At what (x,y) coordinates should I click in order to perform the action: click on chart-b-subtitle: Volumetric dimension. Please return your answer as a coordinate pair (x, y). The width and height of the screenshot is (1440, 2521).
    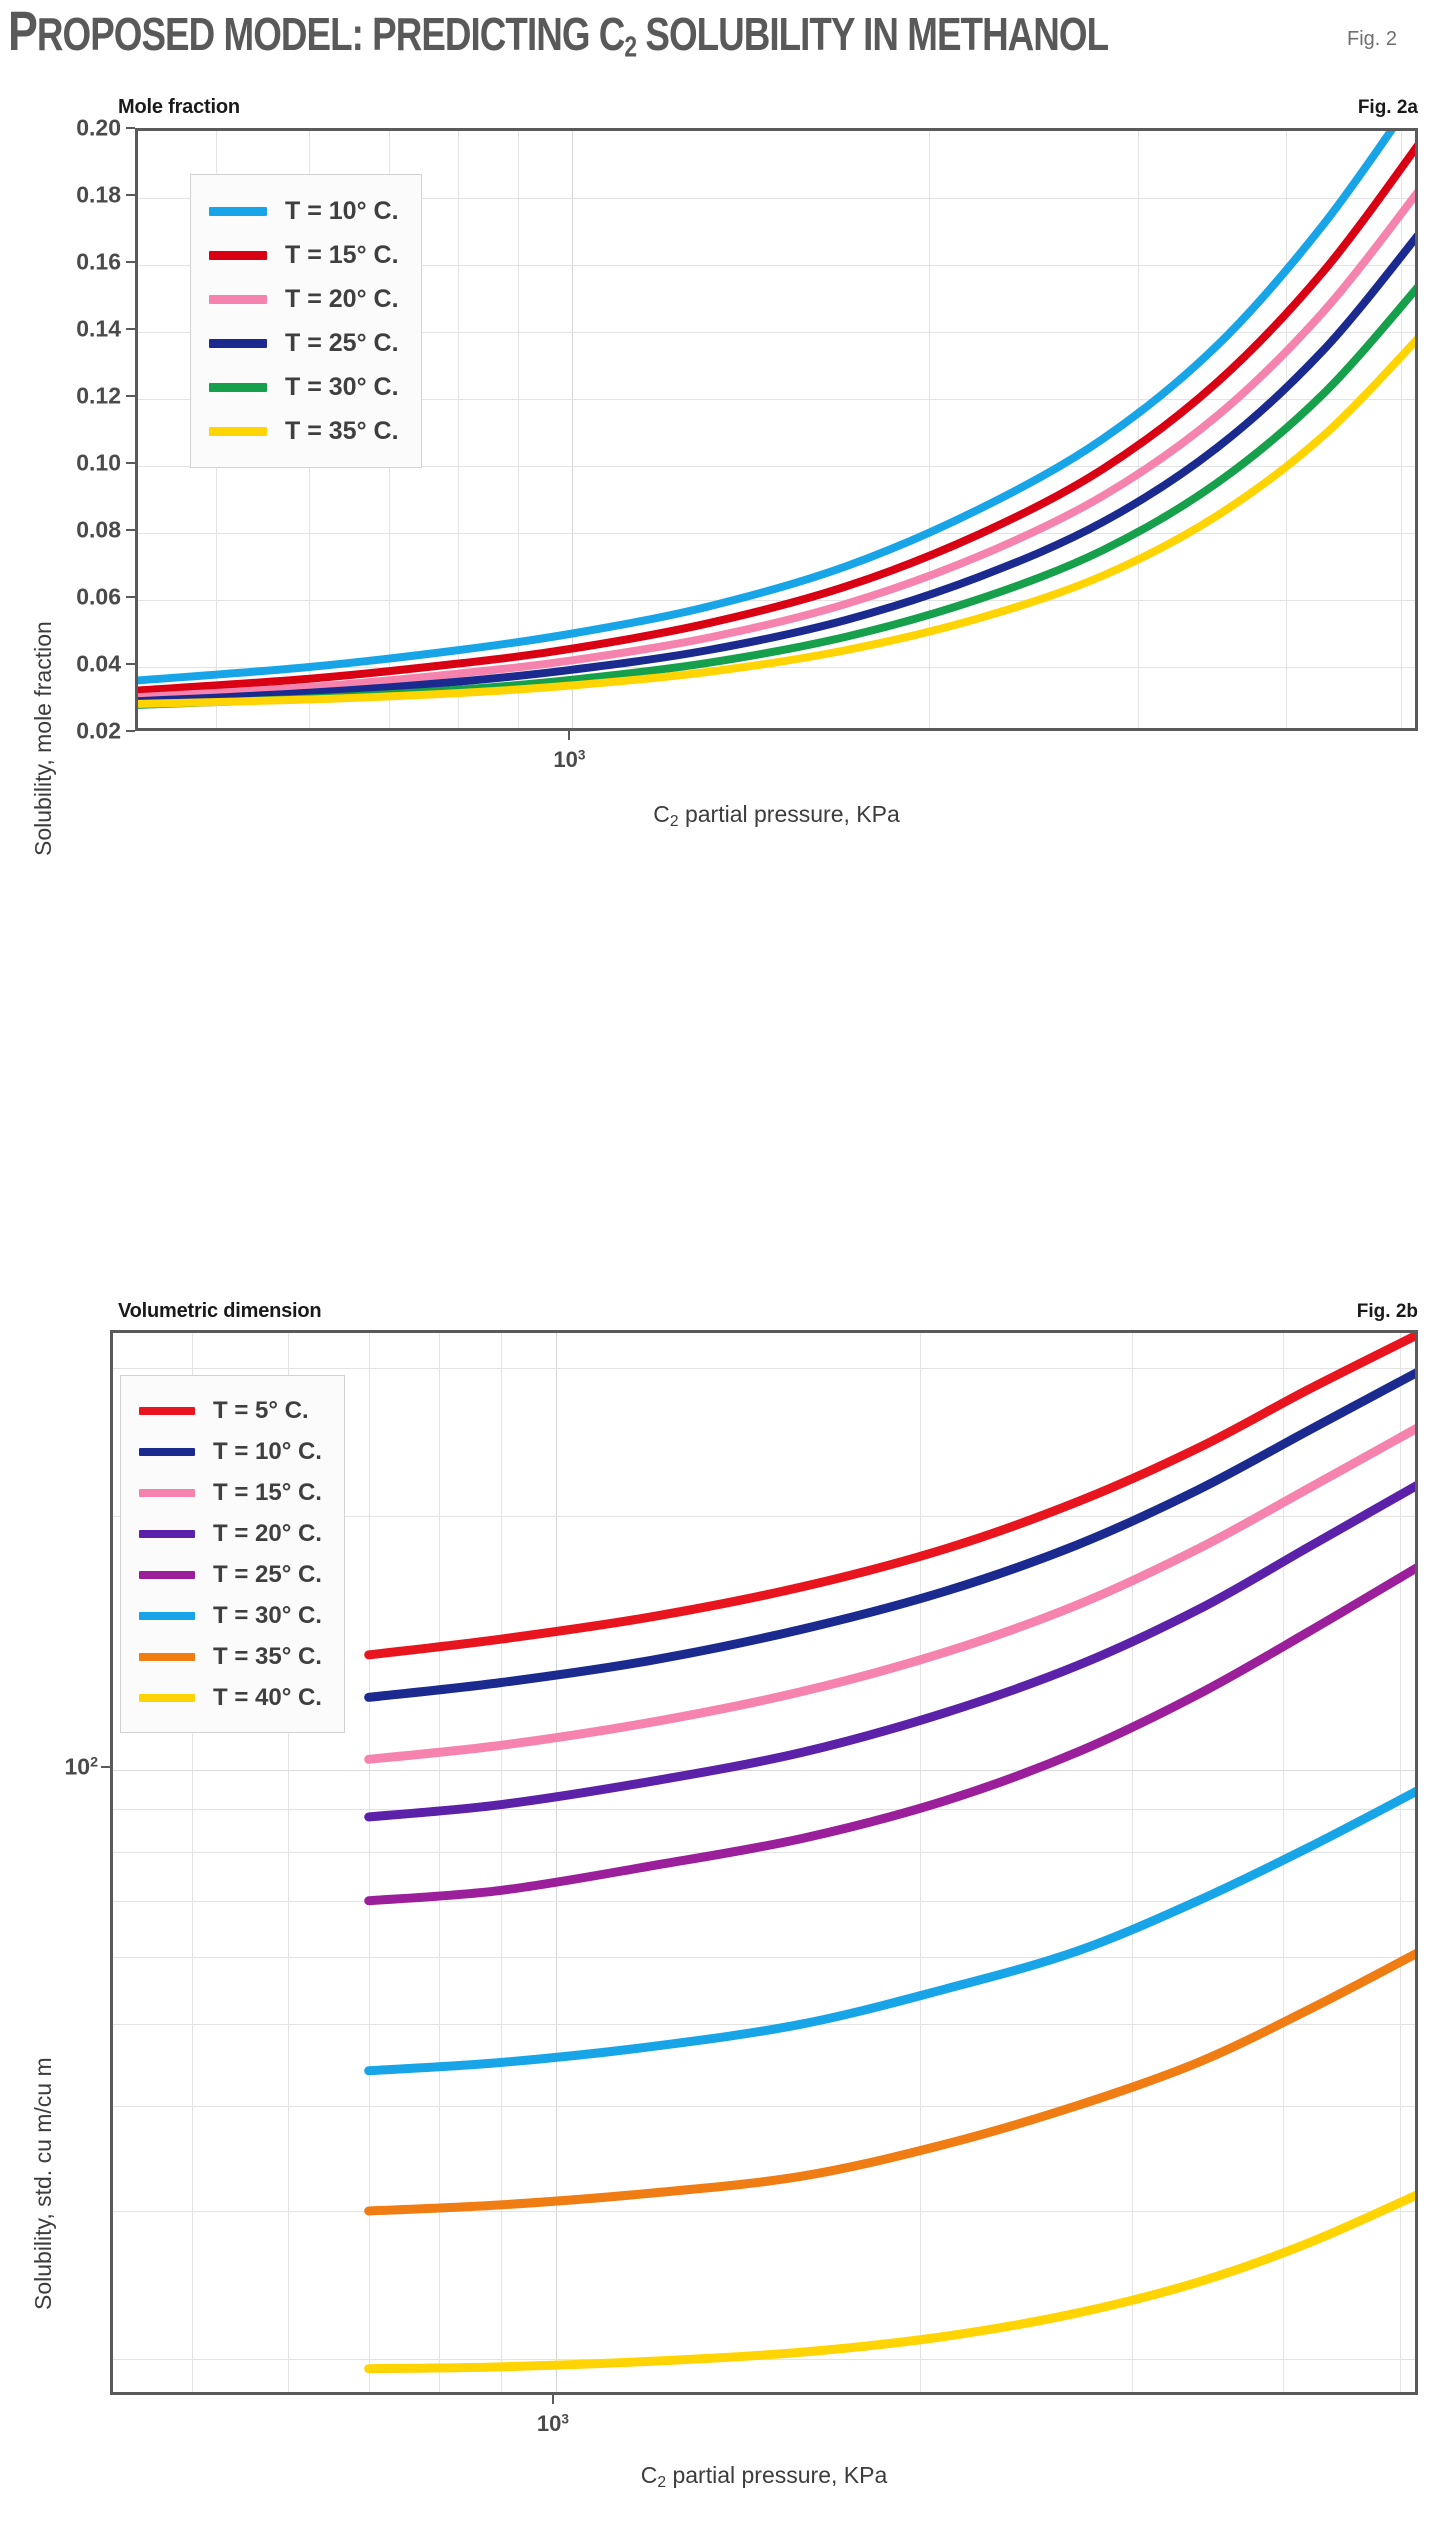
    Looking at the image, I should click on (220, 1311).